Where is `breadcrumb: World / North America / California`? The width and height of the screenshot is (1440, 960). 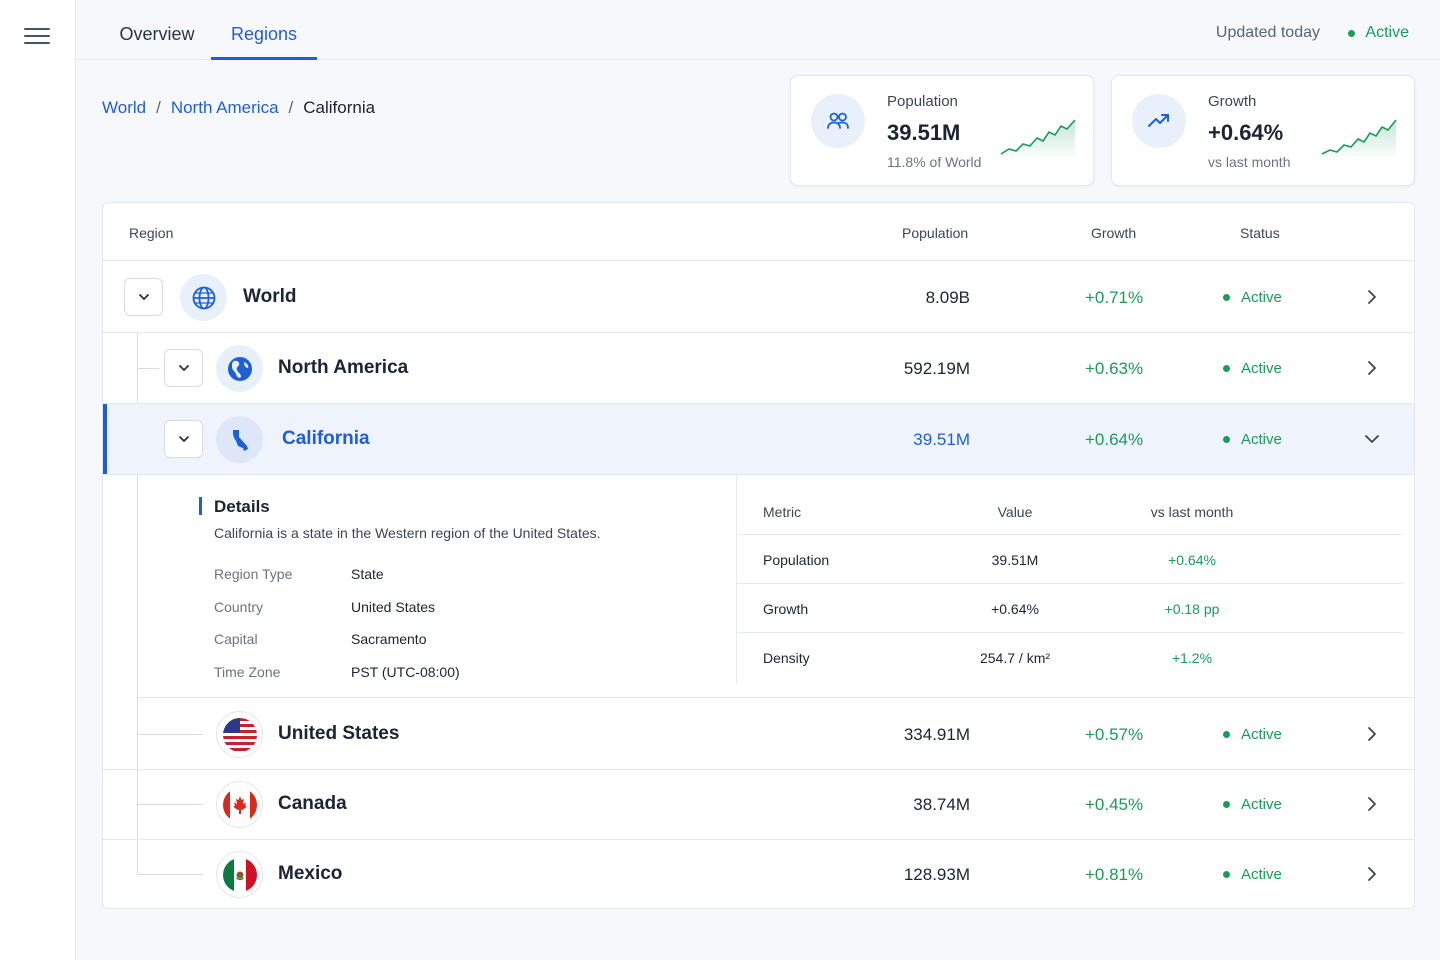 breadcrumb: World / North America / California is located at coordinates (238, 108).